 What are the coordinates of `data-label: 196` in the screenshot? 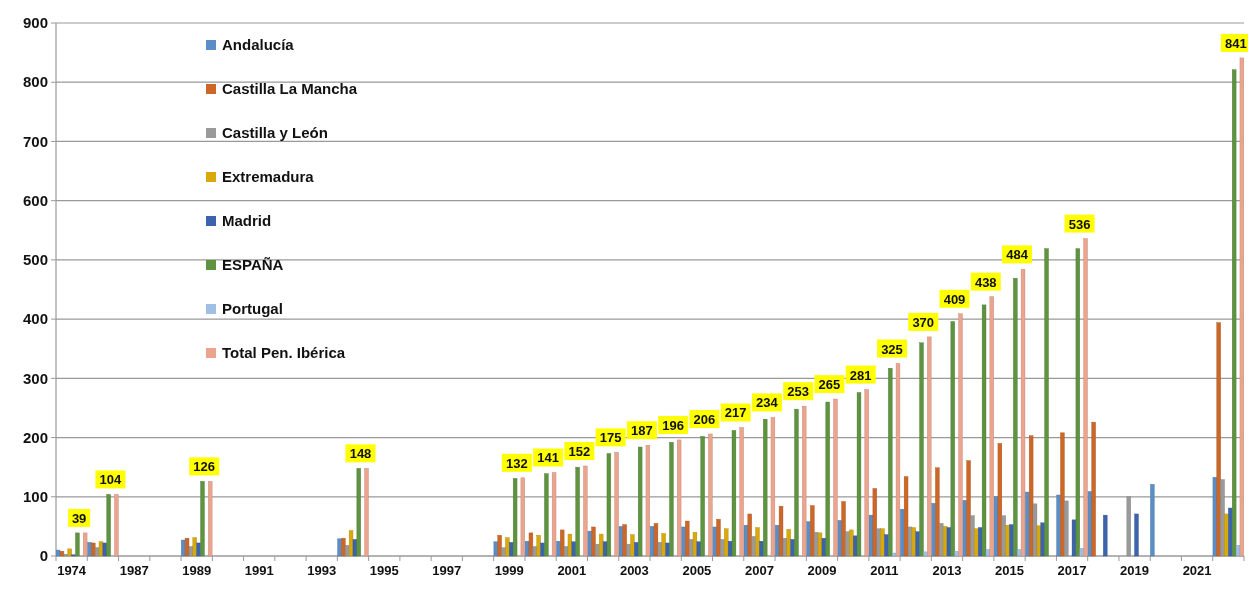 It's located at (673, 425).